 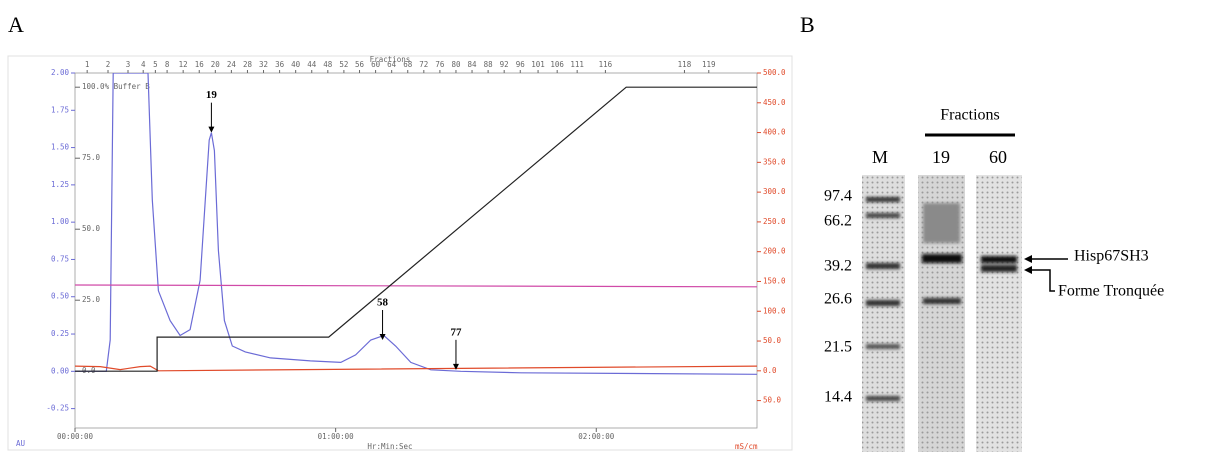 What do you see at coordinates (489, 64) in the screenshot?
I see `fraction-label: 88` at bounding box center [489, 64].